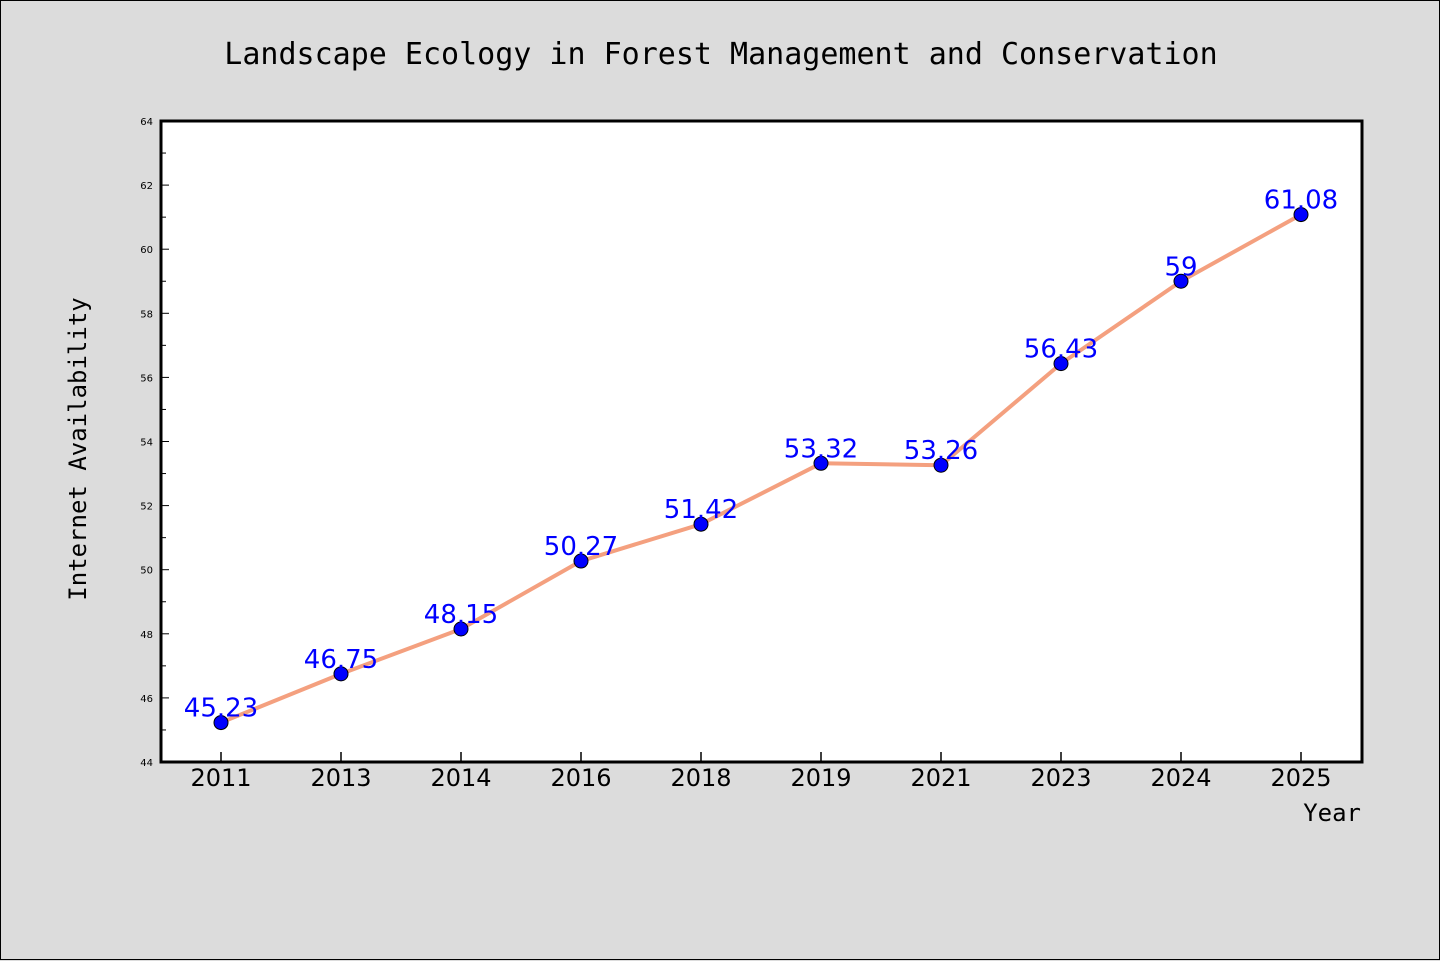  Describe the element at coordinates (460, 778) in the screenshot. I see `x-tick-label: 2014` at that location.